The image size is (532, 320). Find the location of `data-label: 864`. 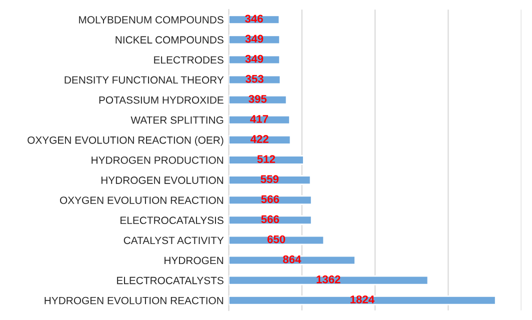

data-label: 864 is located at coordinates (292, 259).